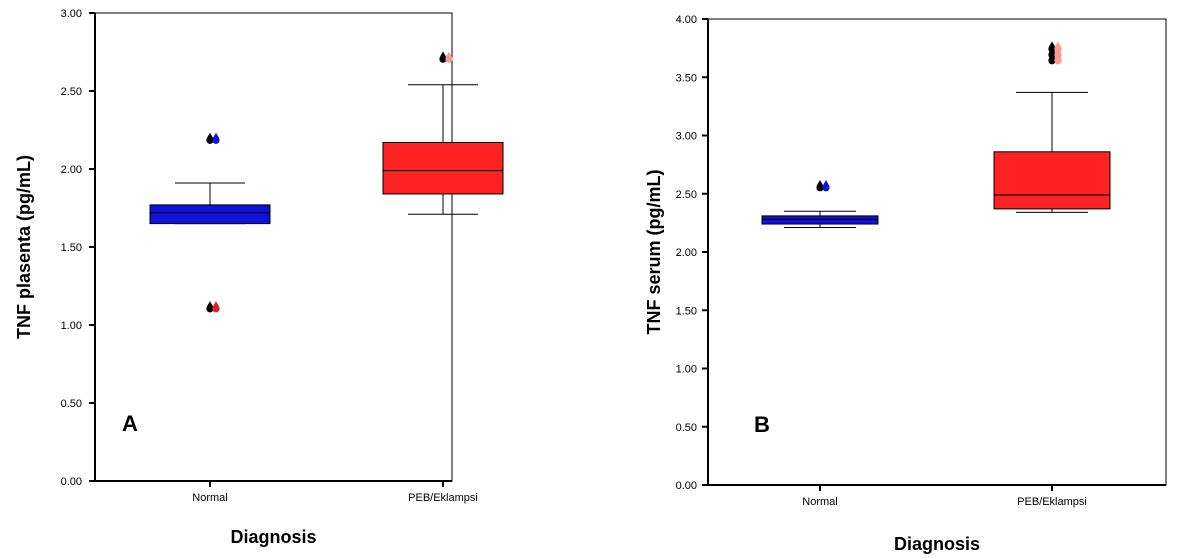 This screenshot has height=558, width=1178. Describe the element at coordinates (24, 247) in the screenshot. I see `y-axis-label: TNF plasenta (pg/mL)` at that location.